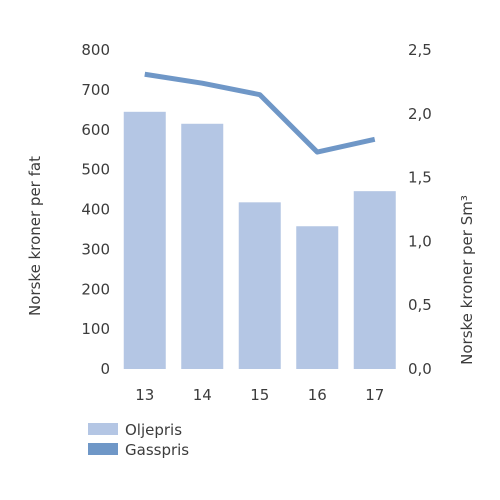 This screenshot has height=500, width=500. I want to click on left-axis-ticks: 0 100 200 300 400 500 600 700 800, so click(95, 209).